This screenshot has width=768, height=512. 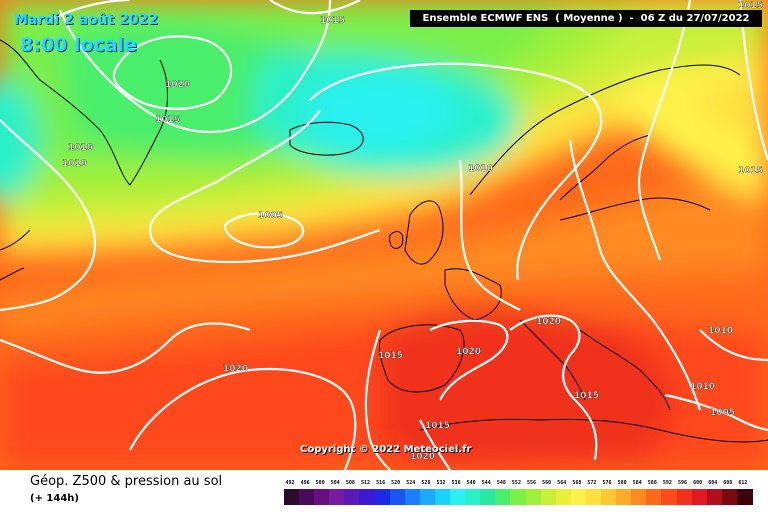 What do you see at coordinates (396, 483) in the screenshot?
I see `scale-tick-label: 520` at bounding box center [396, 483].